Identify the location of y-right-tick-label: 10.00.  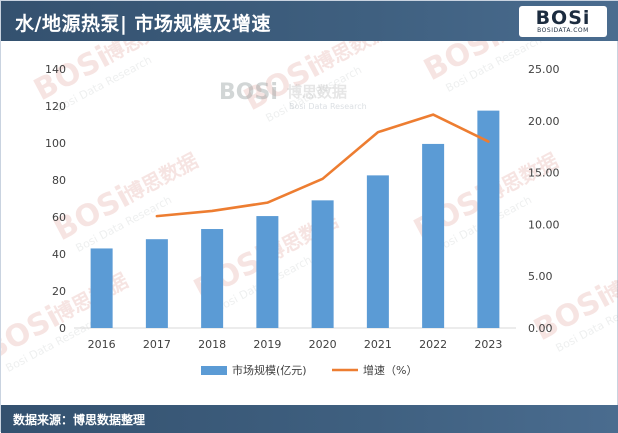
(544, 224).